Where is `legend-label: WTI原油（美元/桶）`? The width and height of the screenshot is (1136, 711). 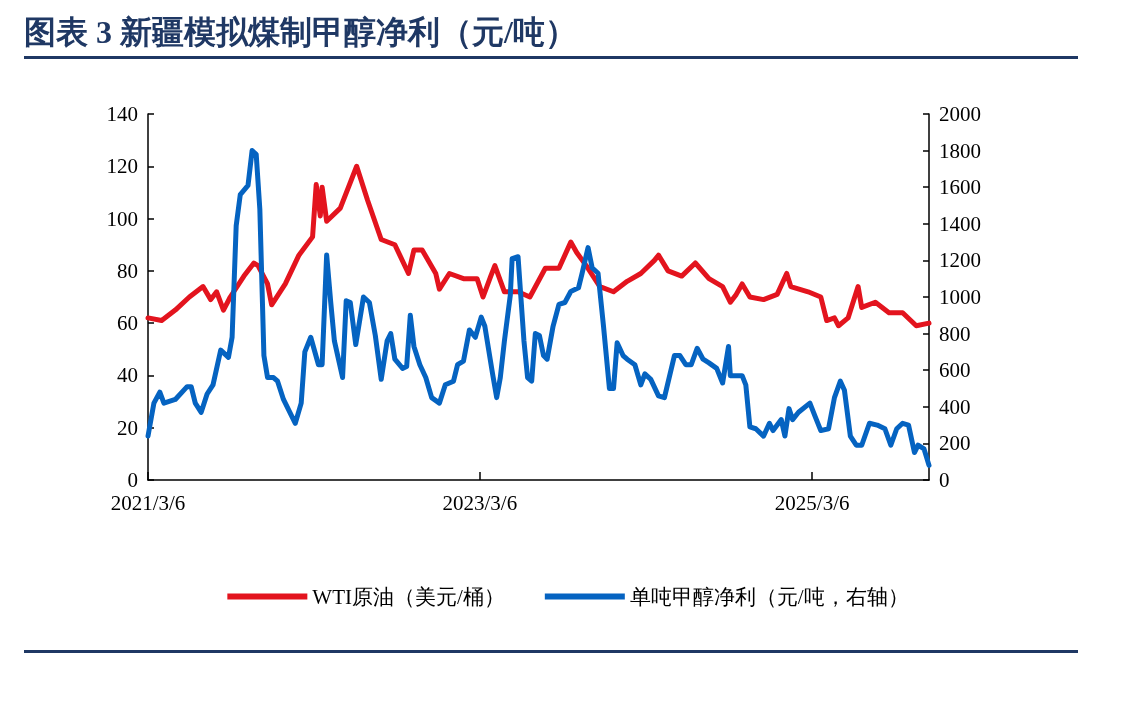
legend-label: WTI原油（美元/桶） is located at coordinates (408, 596).